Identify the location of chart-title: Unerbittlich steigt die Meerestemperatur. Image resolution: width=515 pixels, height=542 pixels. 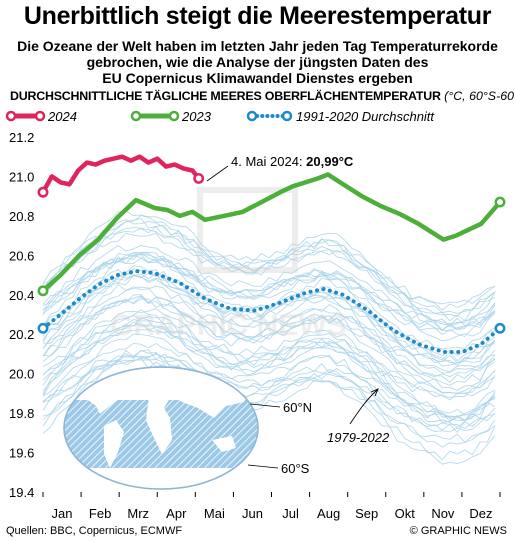
(257, 16).